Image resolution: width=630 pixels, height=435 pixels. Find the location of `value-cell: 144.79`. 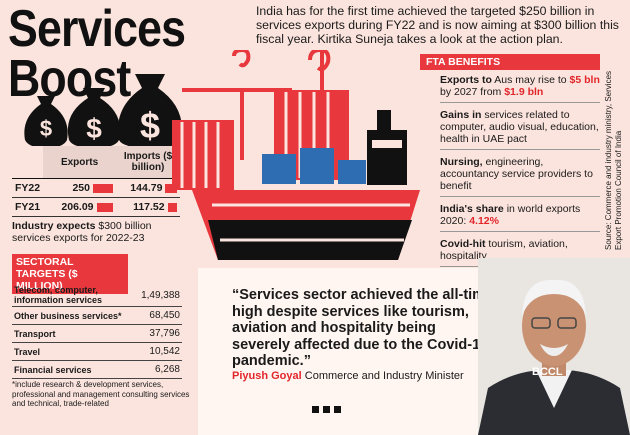

value-cell: 144.79 is located at coordinates (148, 188).